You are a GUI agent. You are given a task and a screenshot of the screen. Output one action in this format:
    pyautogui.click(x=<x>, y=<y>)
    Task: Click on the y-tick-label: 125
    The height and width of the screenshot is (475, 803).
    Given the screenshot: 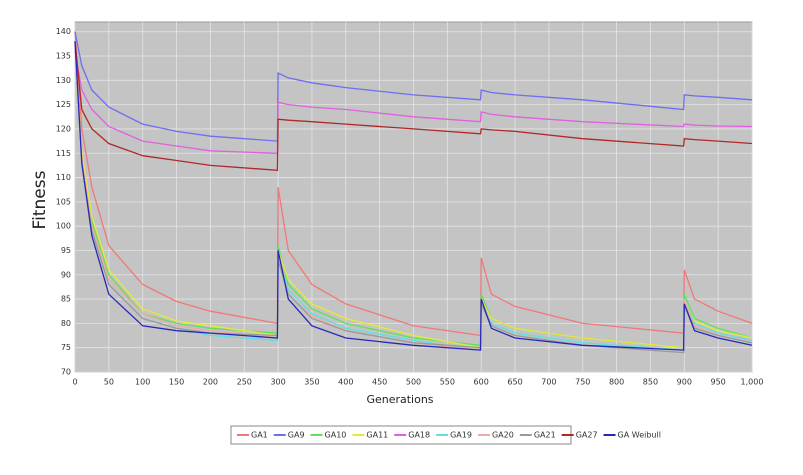 What is the action you would take?
    pyautogui.click(x=63, y=104)
    